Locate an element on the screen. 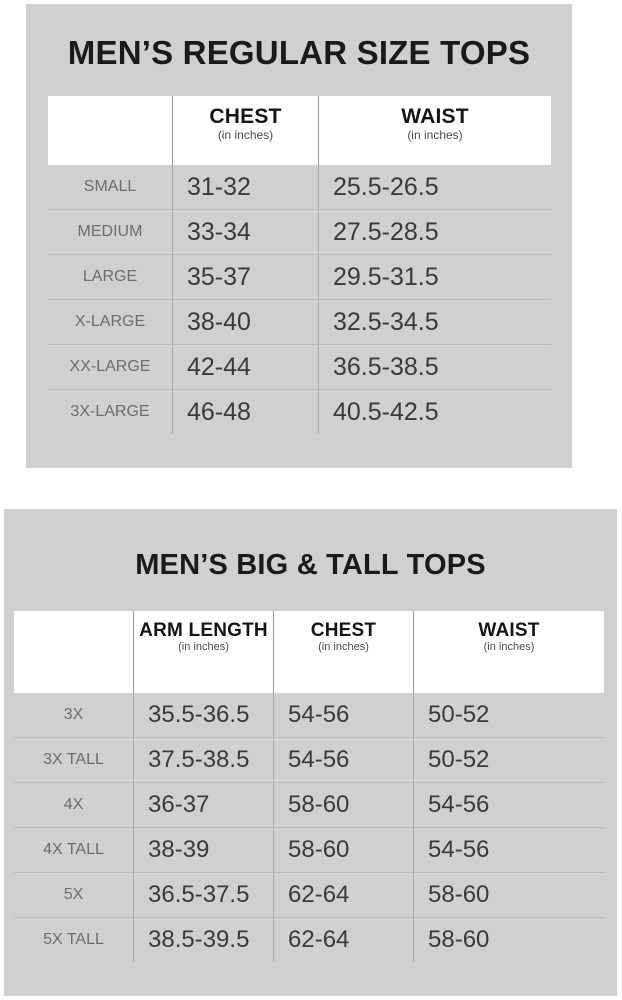 This screenshot has height=1000, width=622. table-header-row: CHEST (in inches) WAIST (in inches) is located at coordinates (299, 130).